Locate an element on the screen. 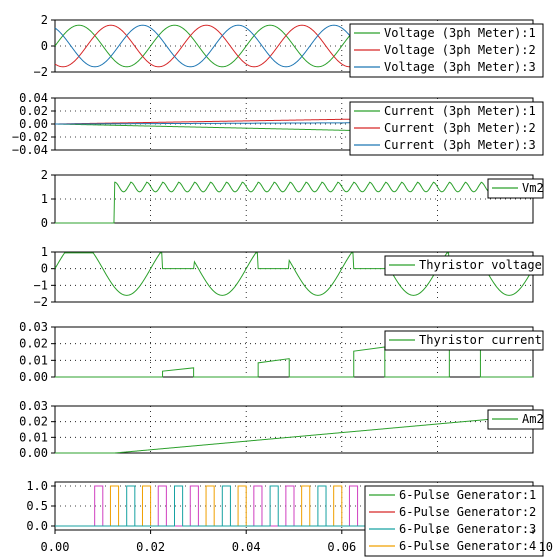  y-tick-label: −0.02 is located at coordinates (30, 137).